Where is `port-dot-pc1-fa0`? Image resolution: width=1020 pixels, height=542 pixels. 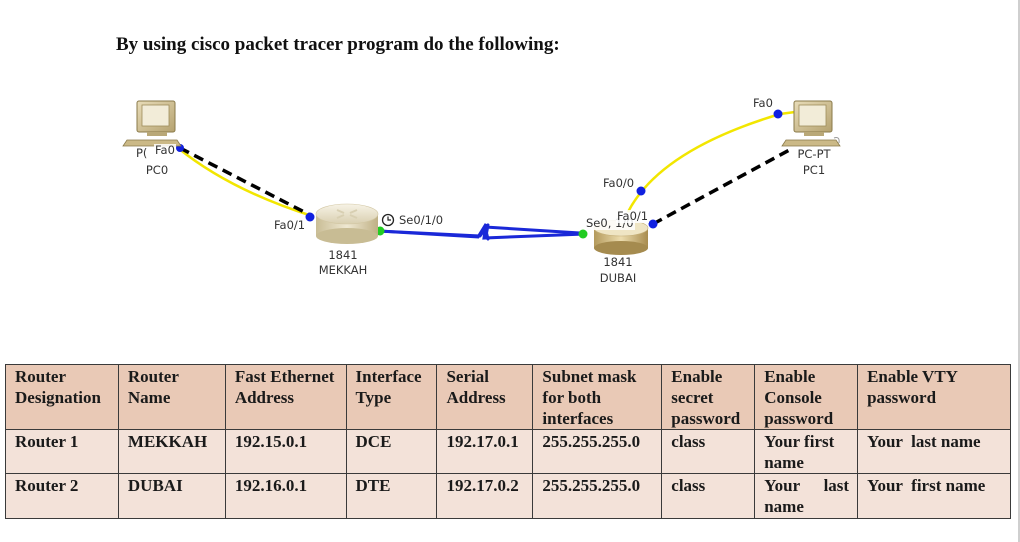 port-dot-pc1-fa0 is located at coordinates (778, 114).